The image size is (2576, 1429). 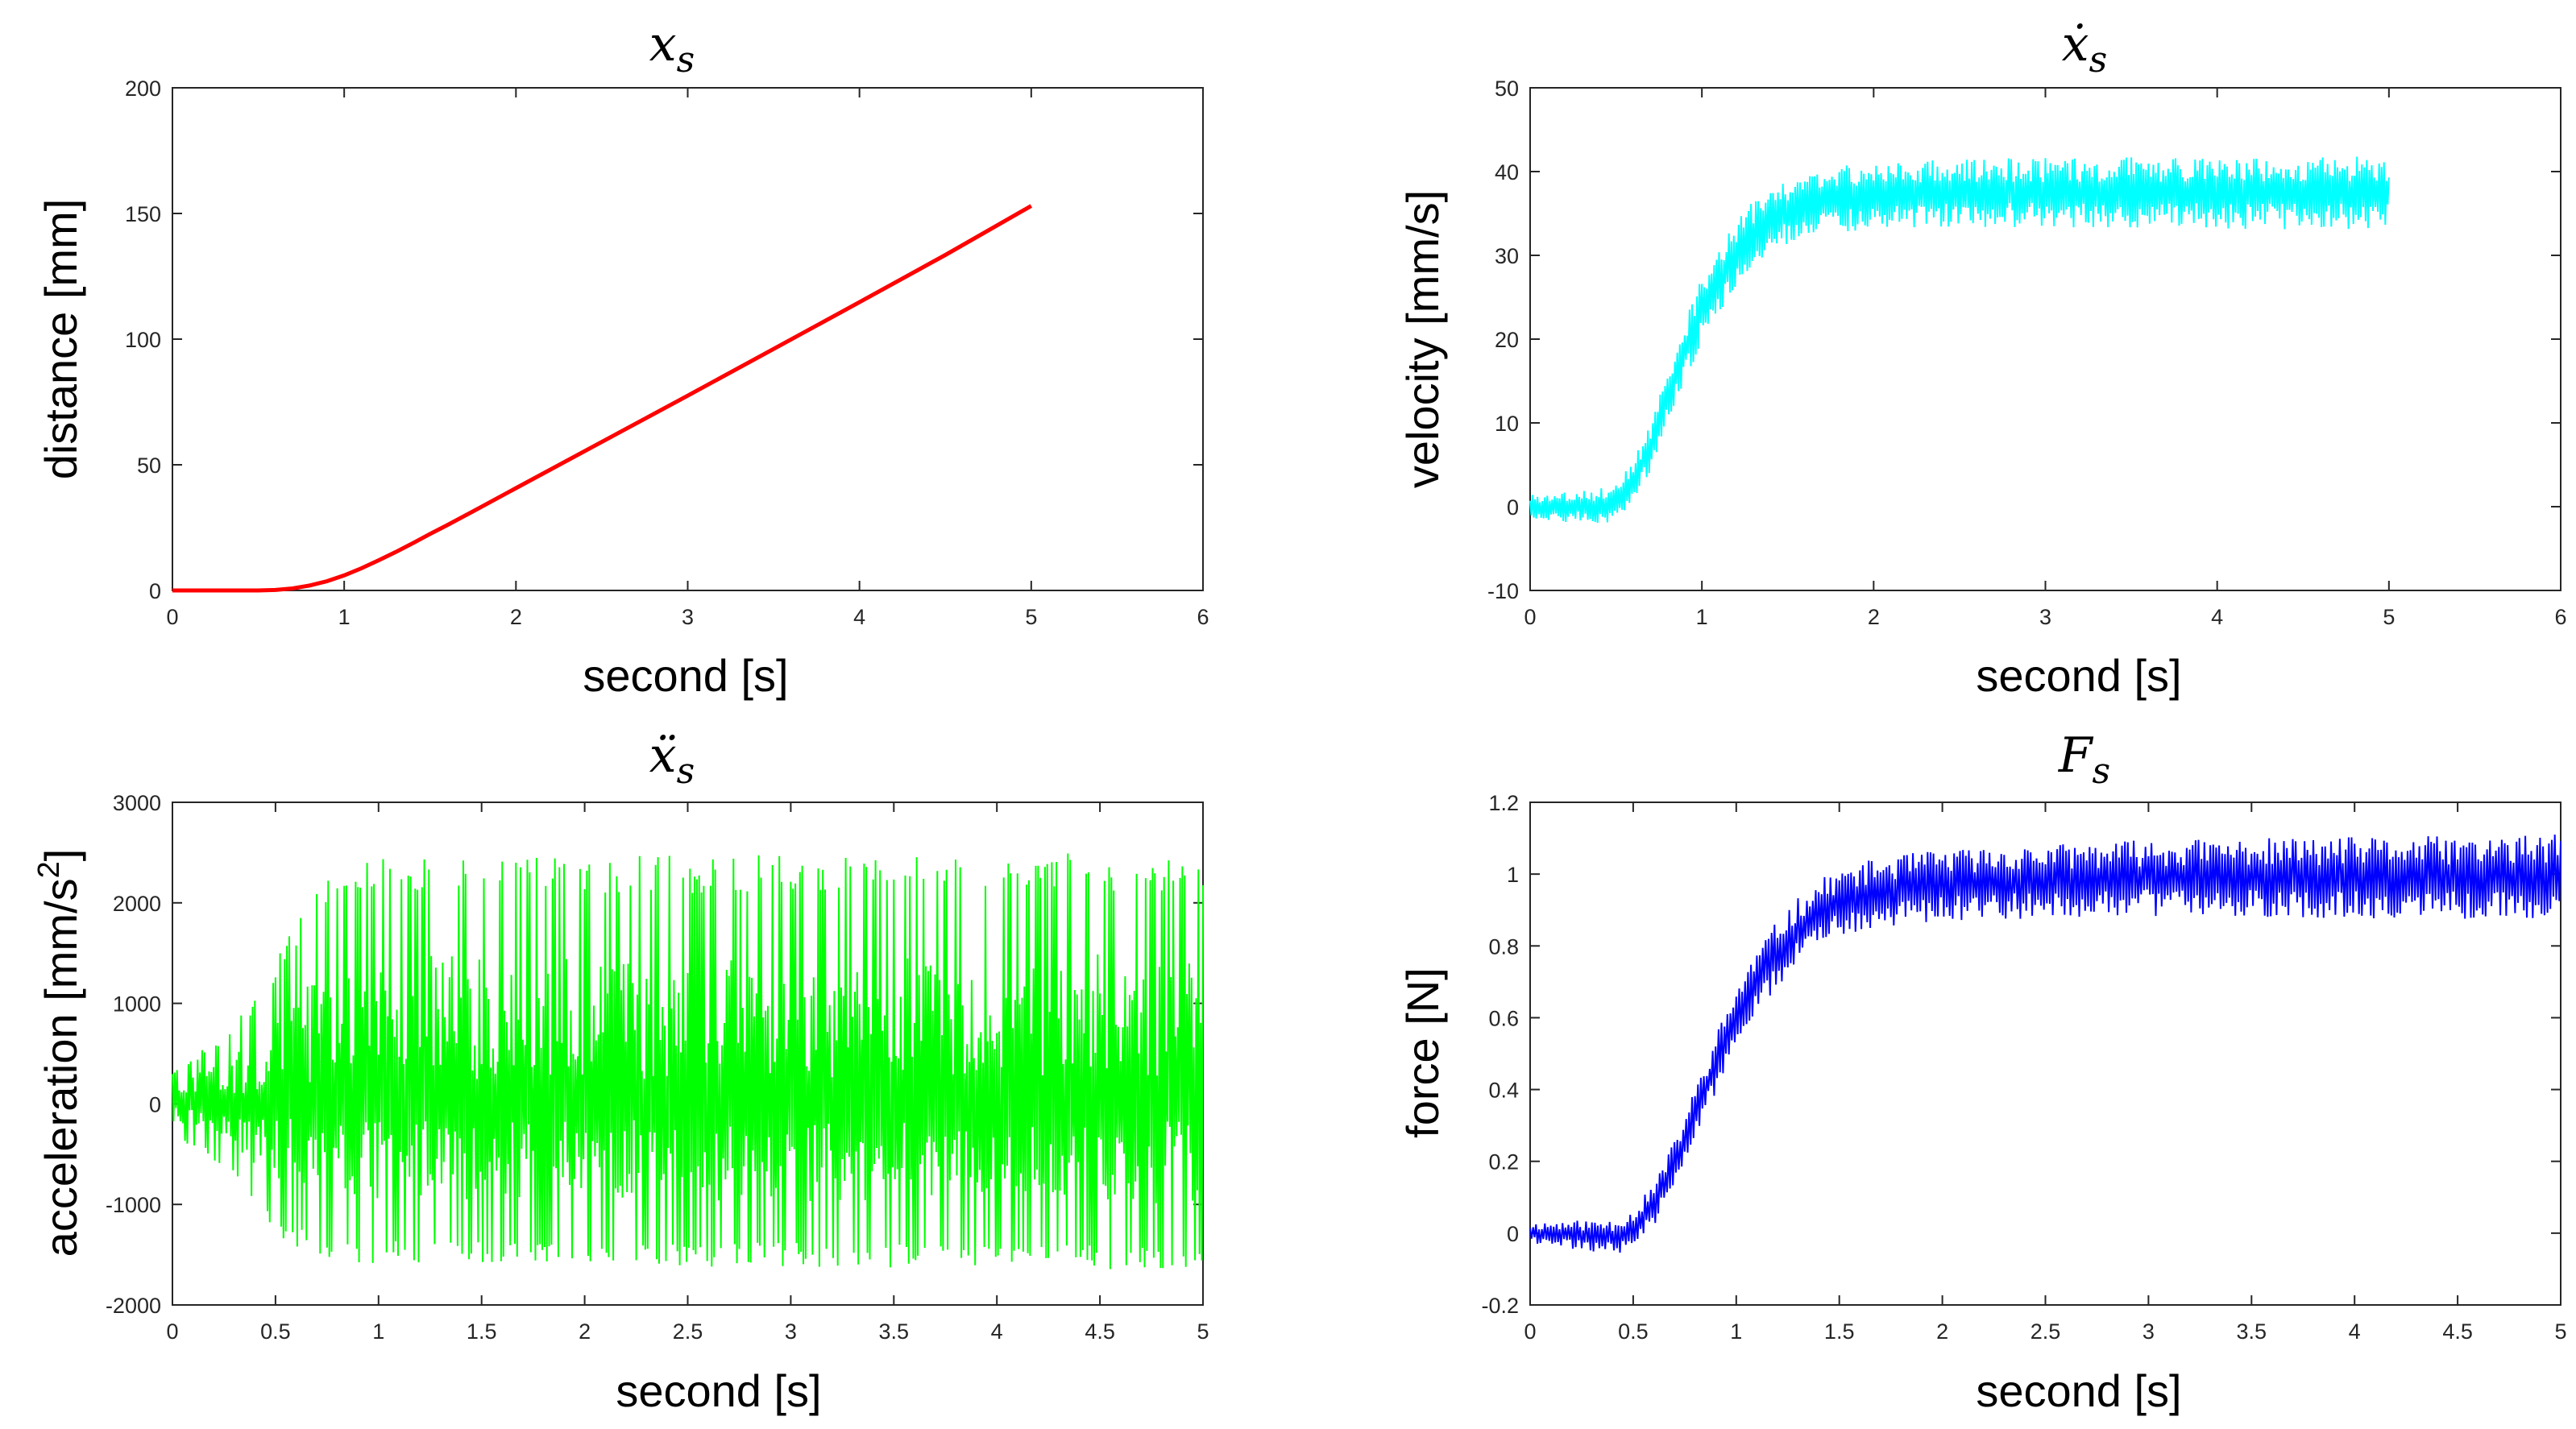 I want to click on y-tick-labels: 0 50 100 150 200, so click(x=143, y=340).